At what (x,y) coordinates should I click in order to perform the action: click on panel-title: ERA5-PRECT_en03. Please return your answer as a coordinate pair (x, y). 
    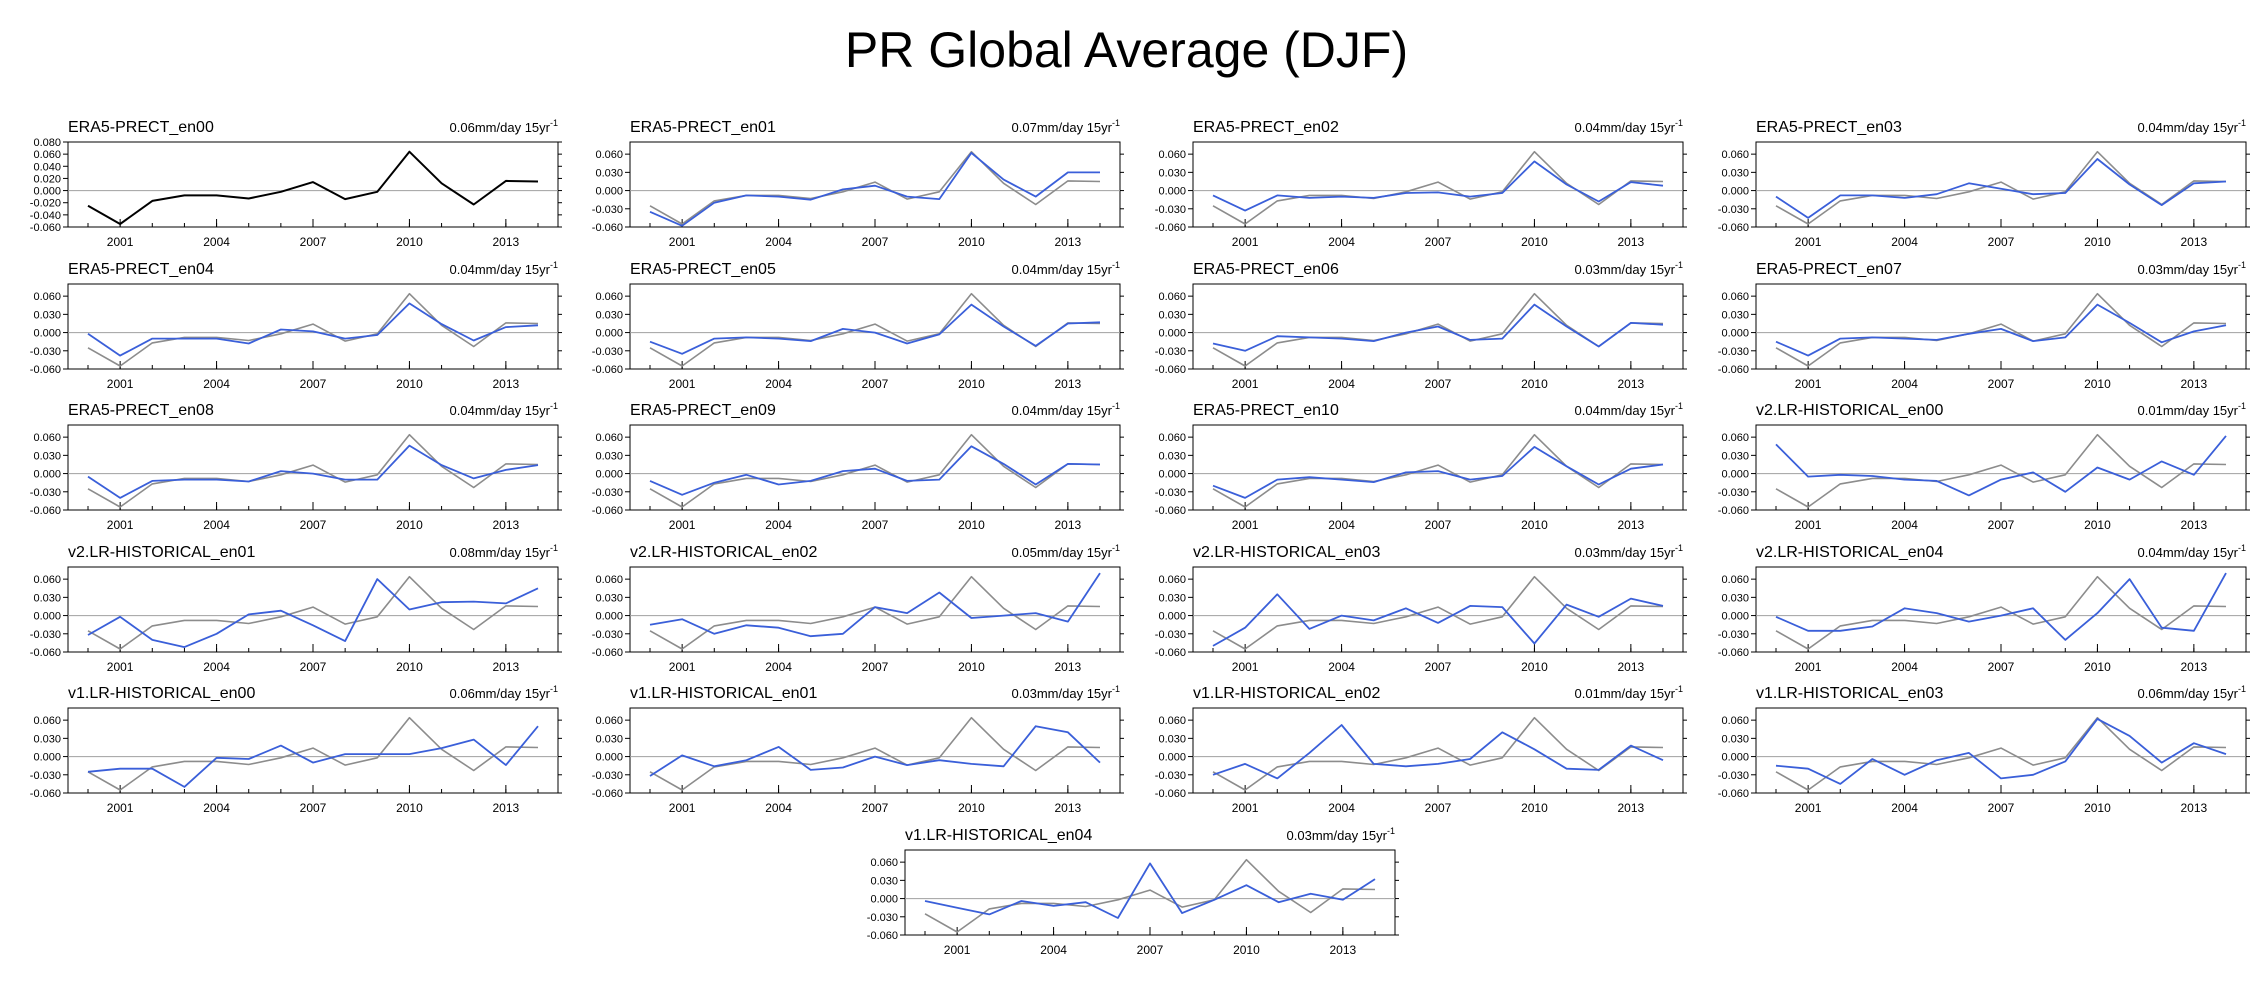
    Looking at the image, I should click on (1829, 127).